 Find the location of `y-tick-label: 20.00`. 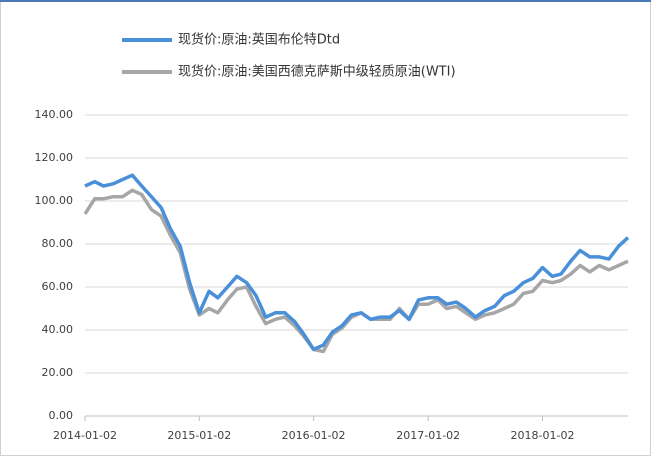

y-tick-label: 20.00 is located at coordinates (58, 372).